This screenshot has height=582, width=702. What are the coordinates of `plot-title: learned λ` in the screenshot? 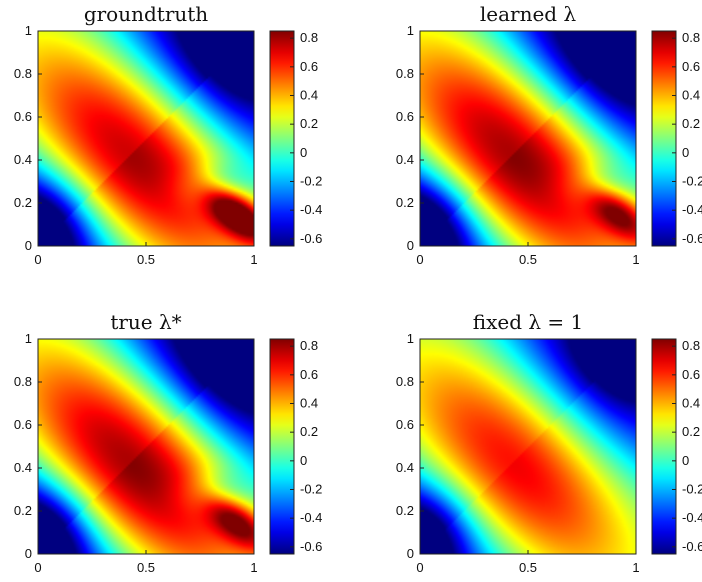 It's located at (528, 14).